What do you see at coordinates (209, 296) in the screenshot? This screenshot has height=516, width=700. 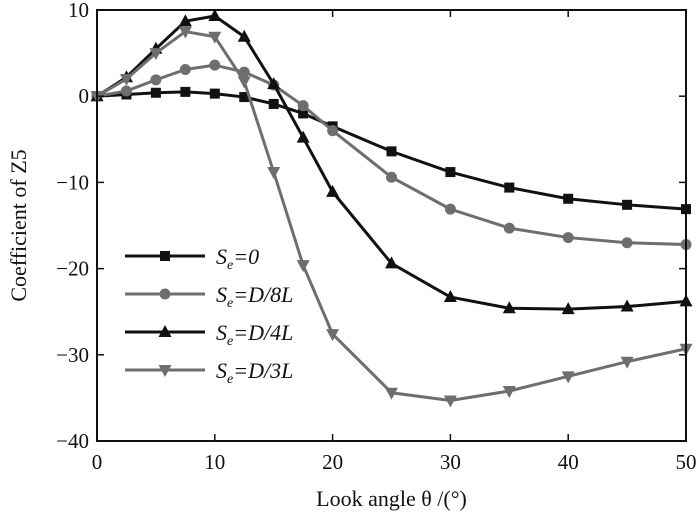 I see `legend-item: Se=D/8L` at bounding box center [209, 296].